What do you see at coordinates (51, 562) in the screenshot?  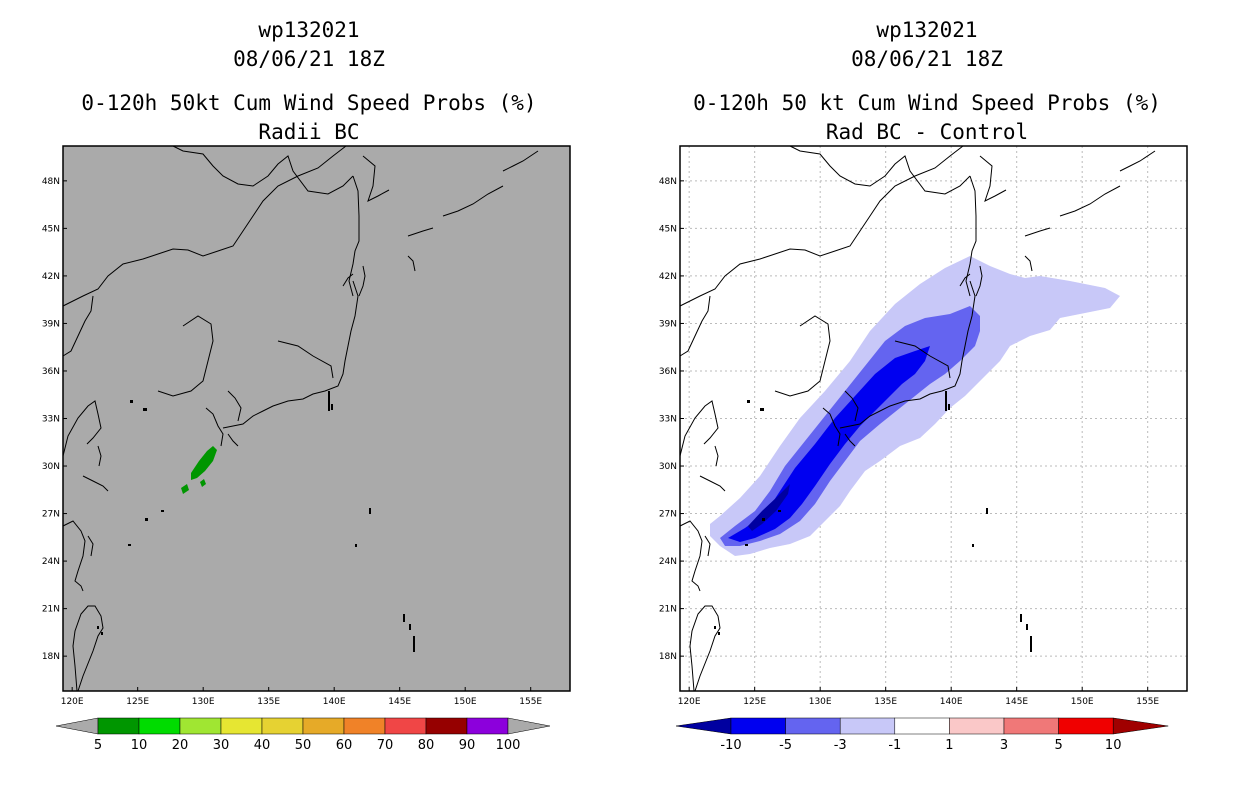 I see `left-lat-label: 24N` at bounding box center [51, 562].